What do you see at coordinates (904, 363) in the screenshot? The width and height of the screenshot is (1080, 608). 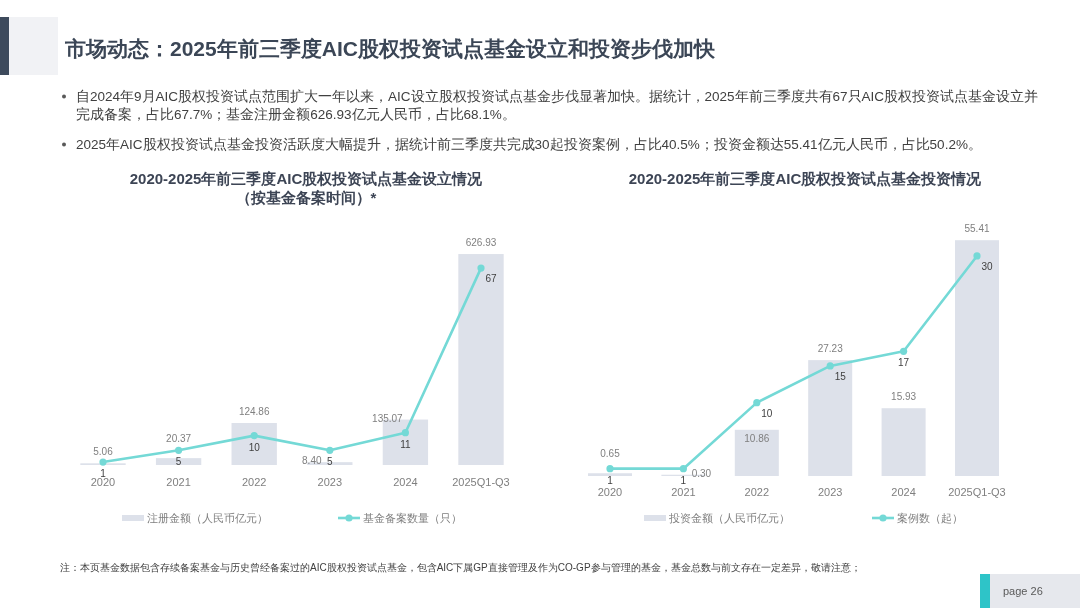 I see `data-label: 17` at bounding box center [904, 363].